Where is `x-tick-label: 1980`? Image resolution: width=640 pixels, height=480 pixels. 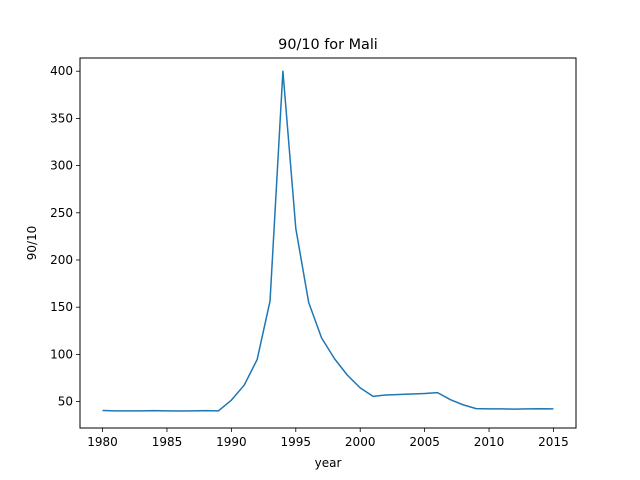
x-tick-label: 1980 is located at coordinates (102, 442).